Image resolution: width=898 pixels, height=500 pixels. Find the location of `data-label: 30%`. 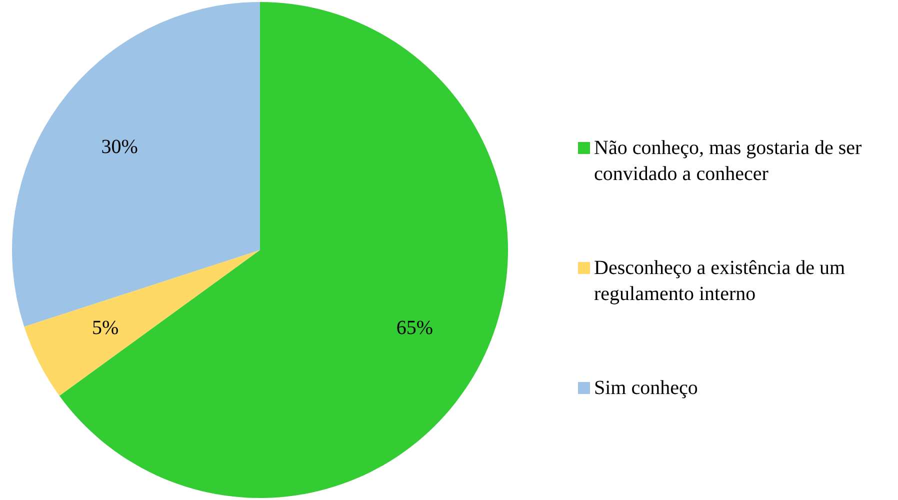

data-label: 30% is located at coordinates (119, 147).